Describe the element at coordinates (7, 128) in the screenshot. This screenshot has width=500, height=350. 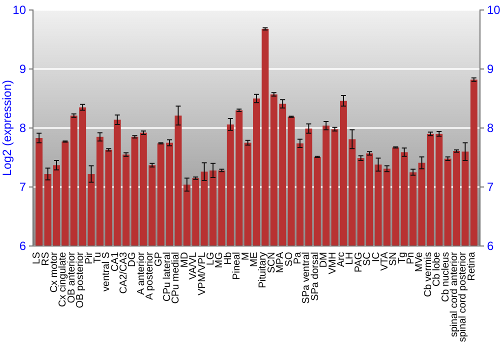
I see `y-axis-title: Log2 (expression)` at that location.